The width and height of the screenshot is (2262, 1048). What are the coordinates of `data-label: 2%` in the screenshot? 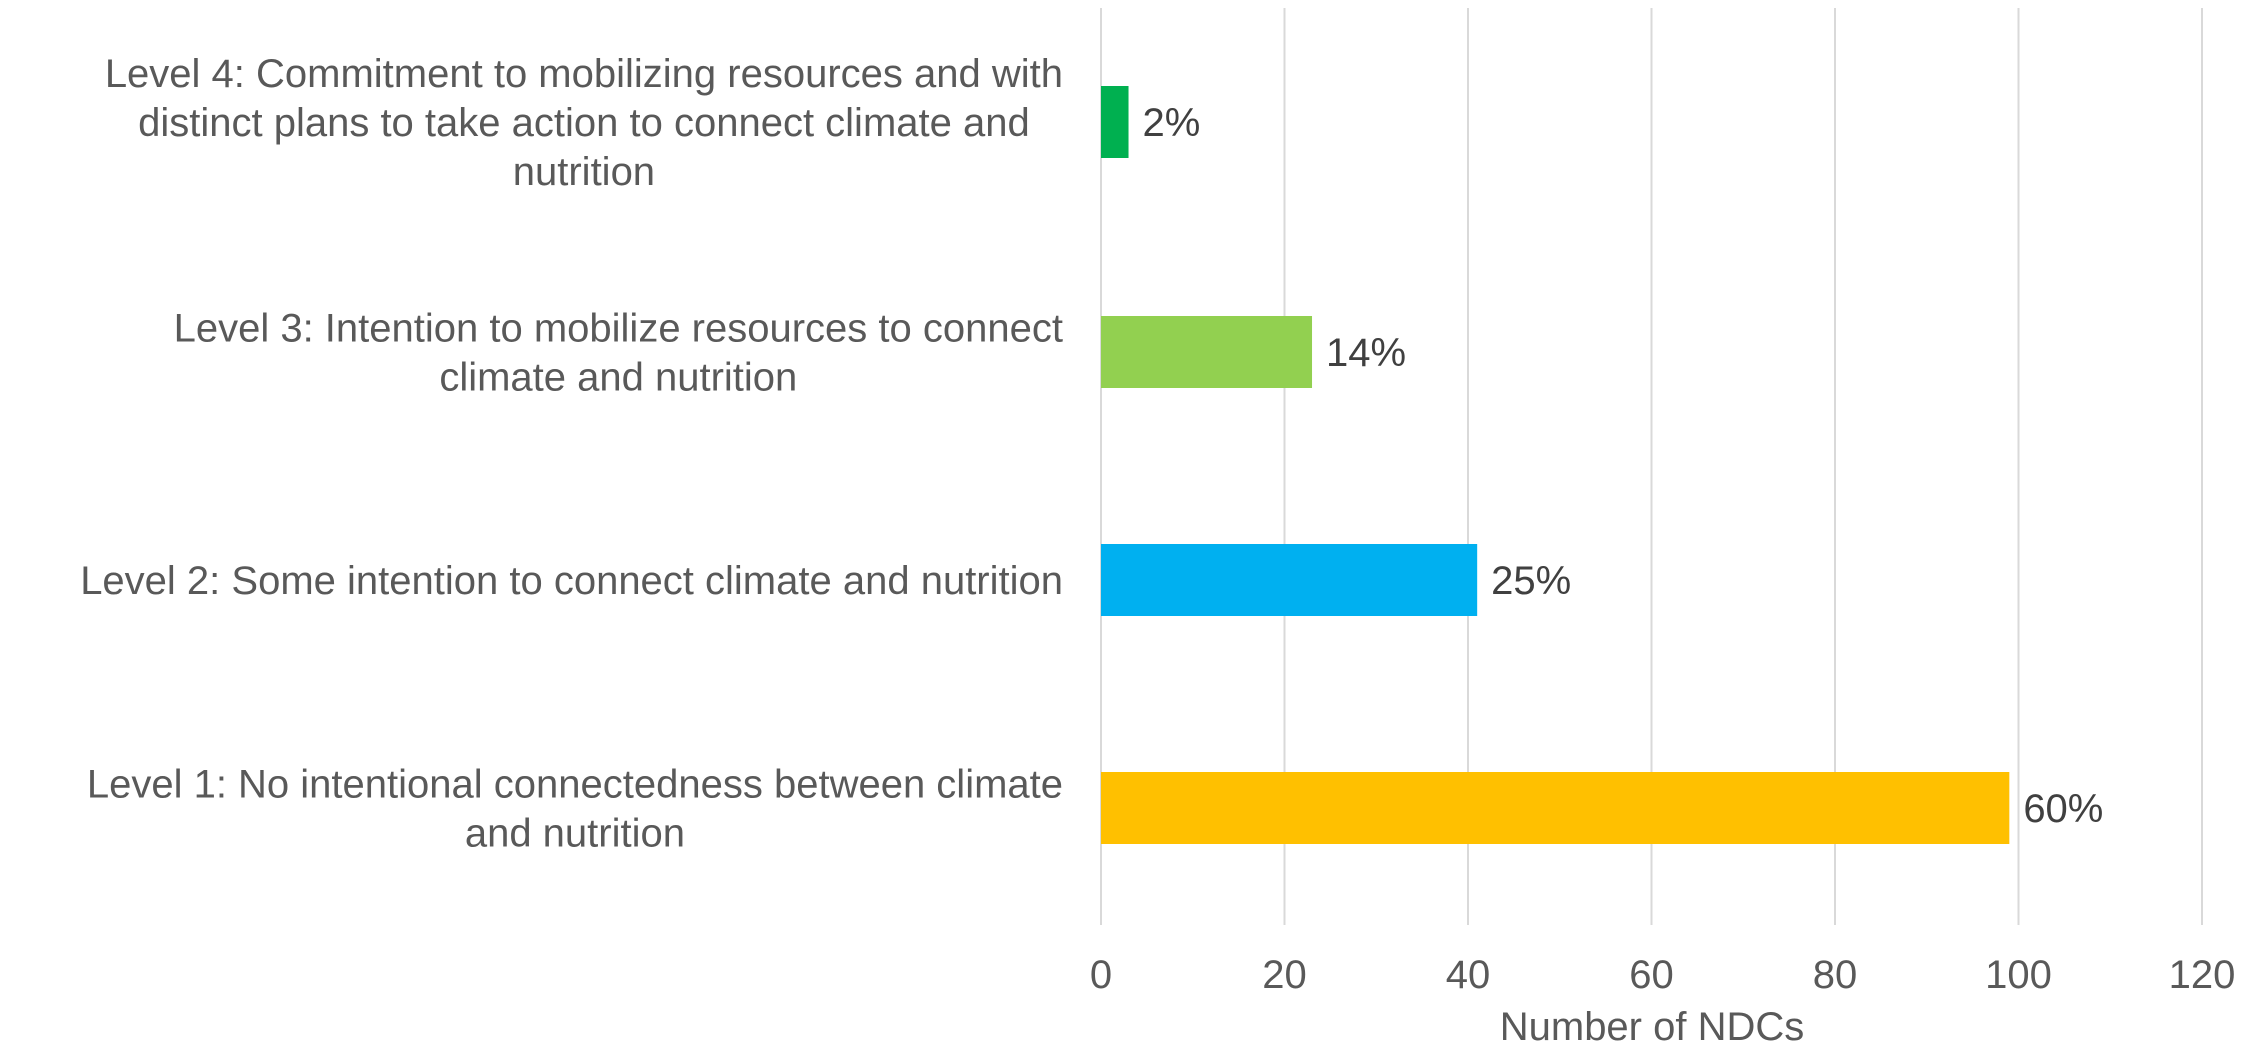 It's located at (1172, 123).